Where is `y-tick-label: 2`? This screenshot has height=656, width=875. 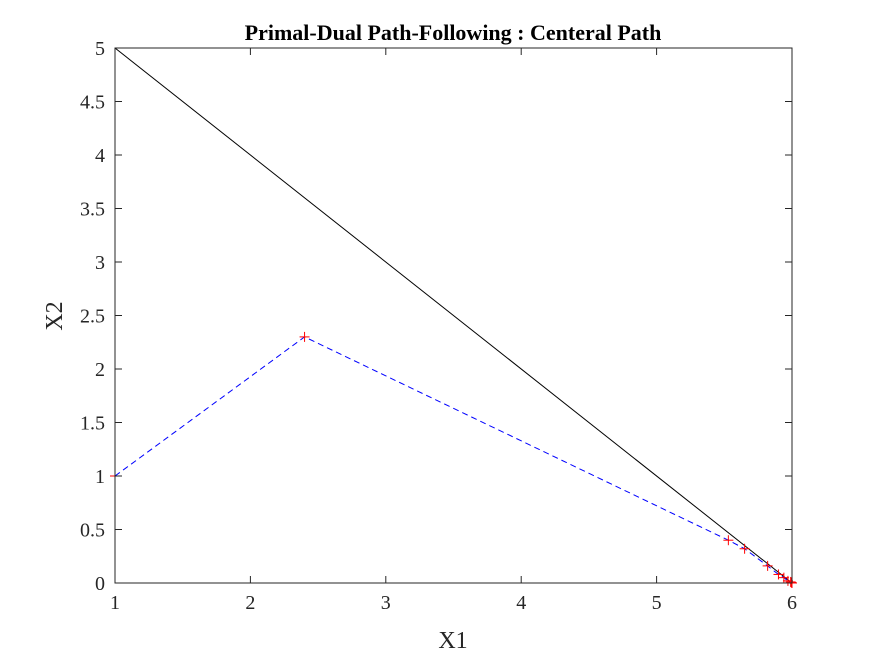 y-tick-label: 2 is located at coordinates (100, 370).